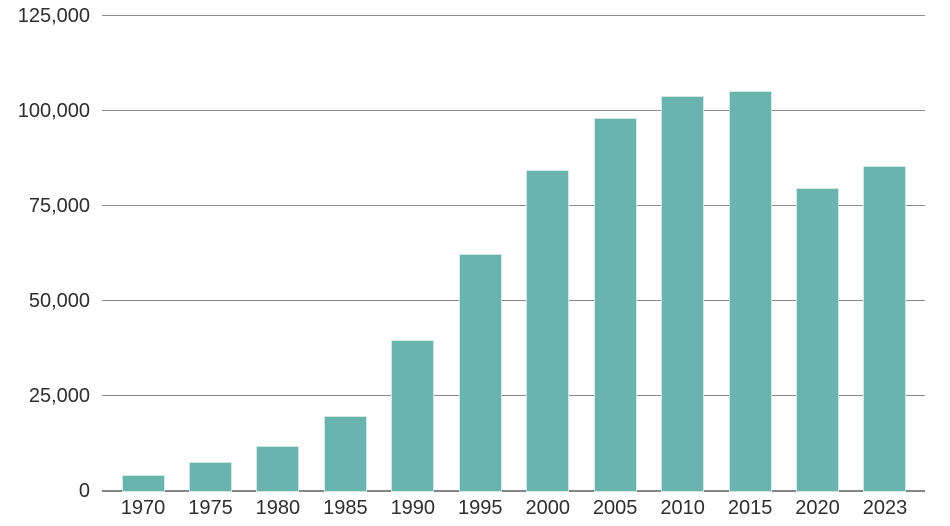 The image size is (950, 526). Describe the element at coordinates (615, 305) in the screenshot. I see `bar-2005` at that location.